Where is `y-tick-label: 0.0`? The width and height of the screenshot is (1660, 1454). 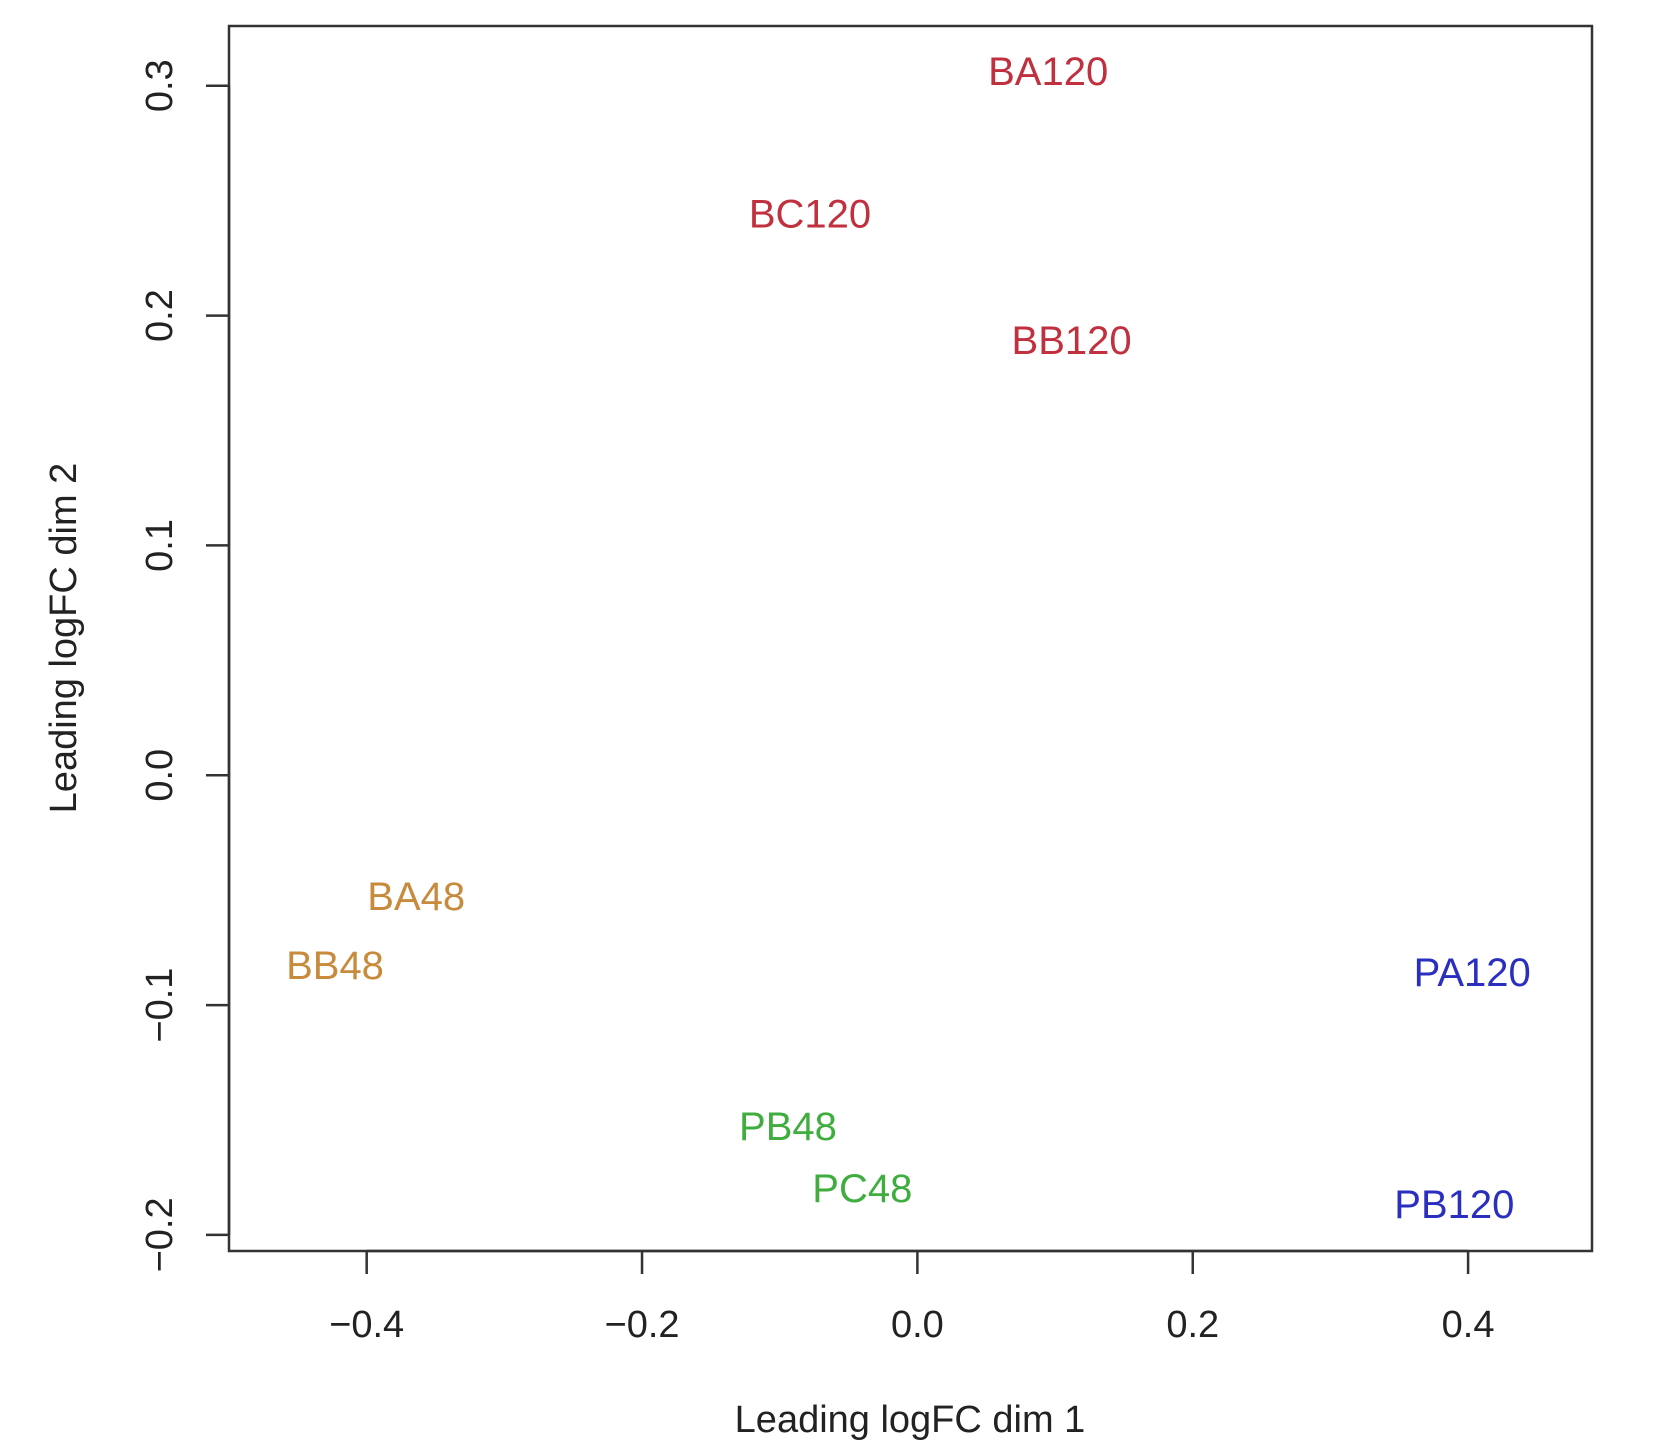 y-tick-label: 0.0 is located at coordinates (160, 775).